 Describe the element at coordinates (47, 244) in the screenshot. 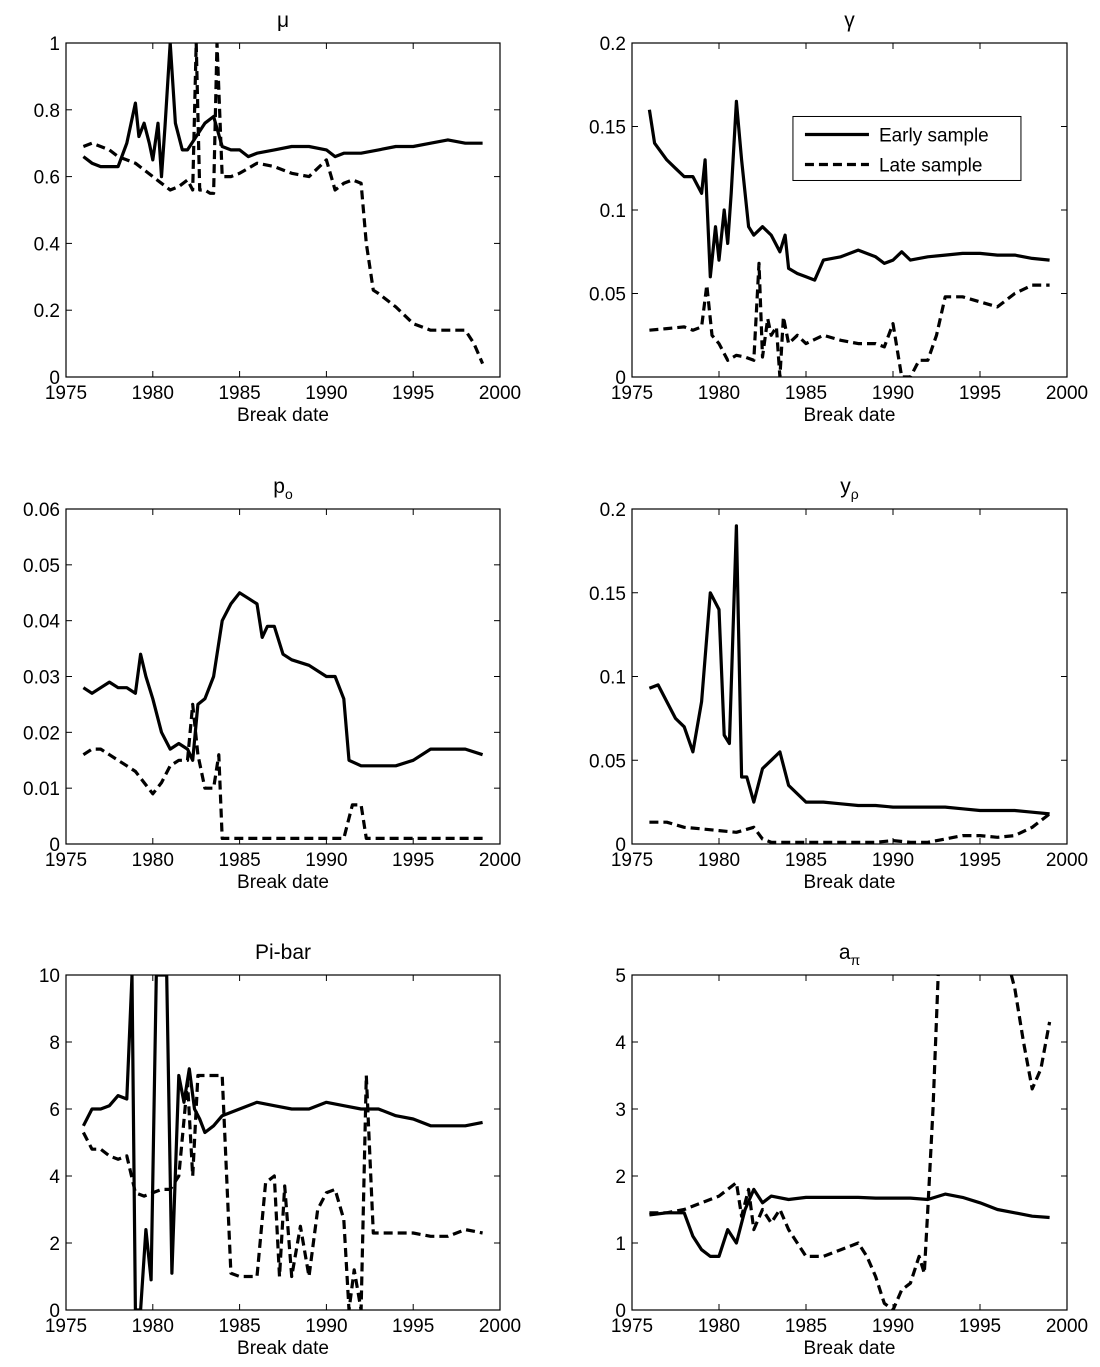

I see `y-tick-label: 0.4` at that location.